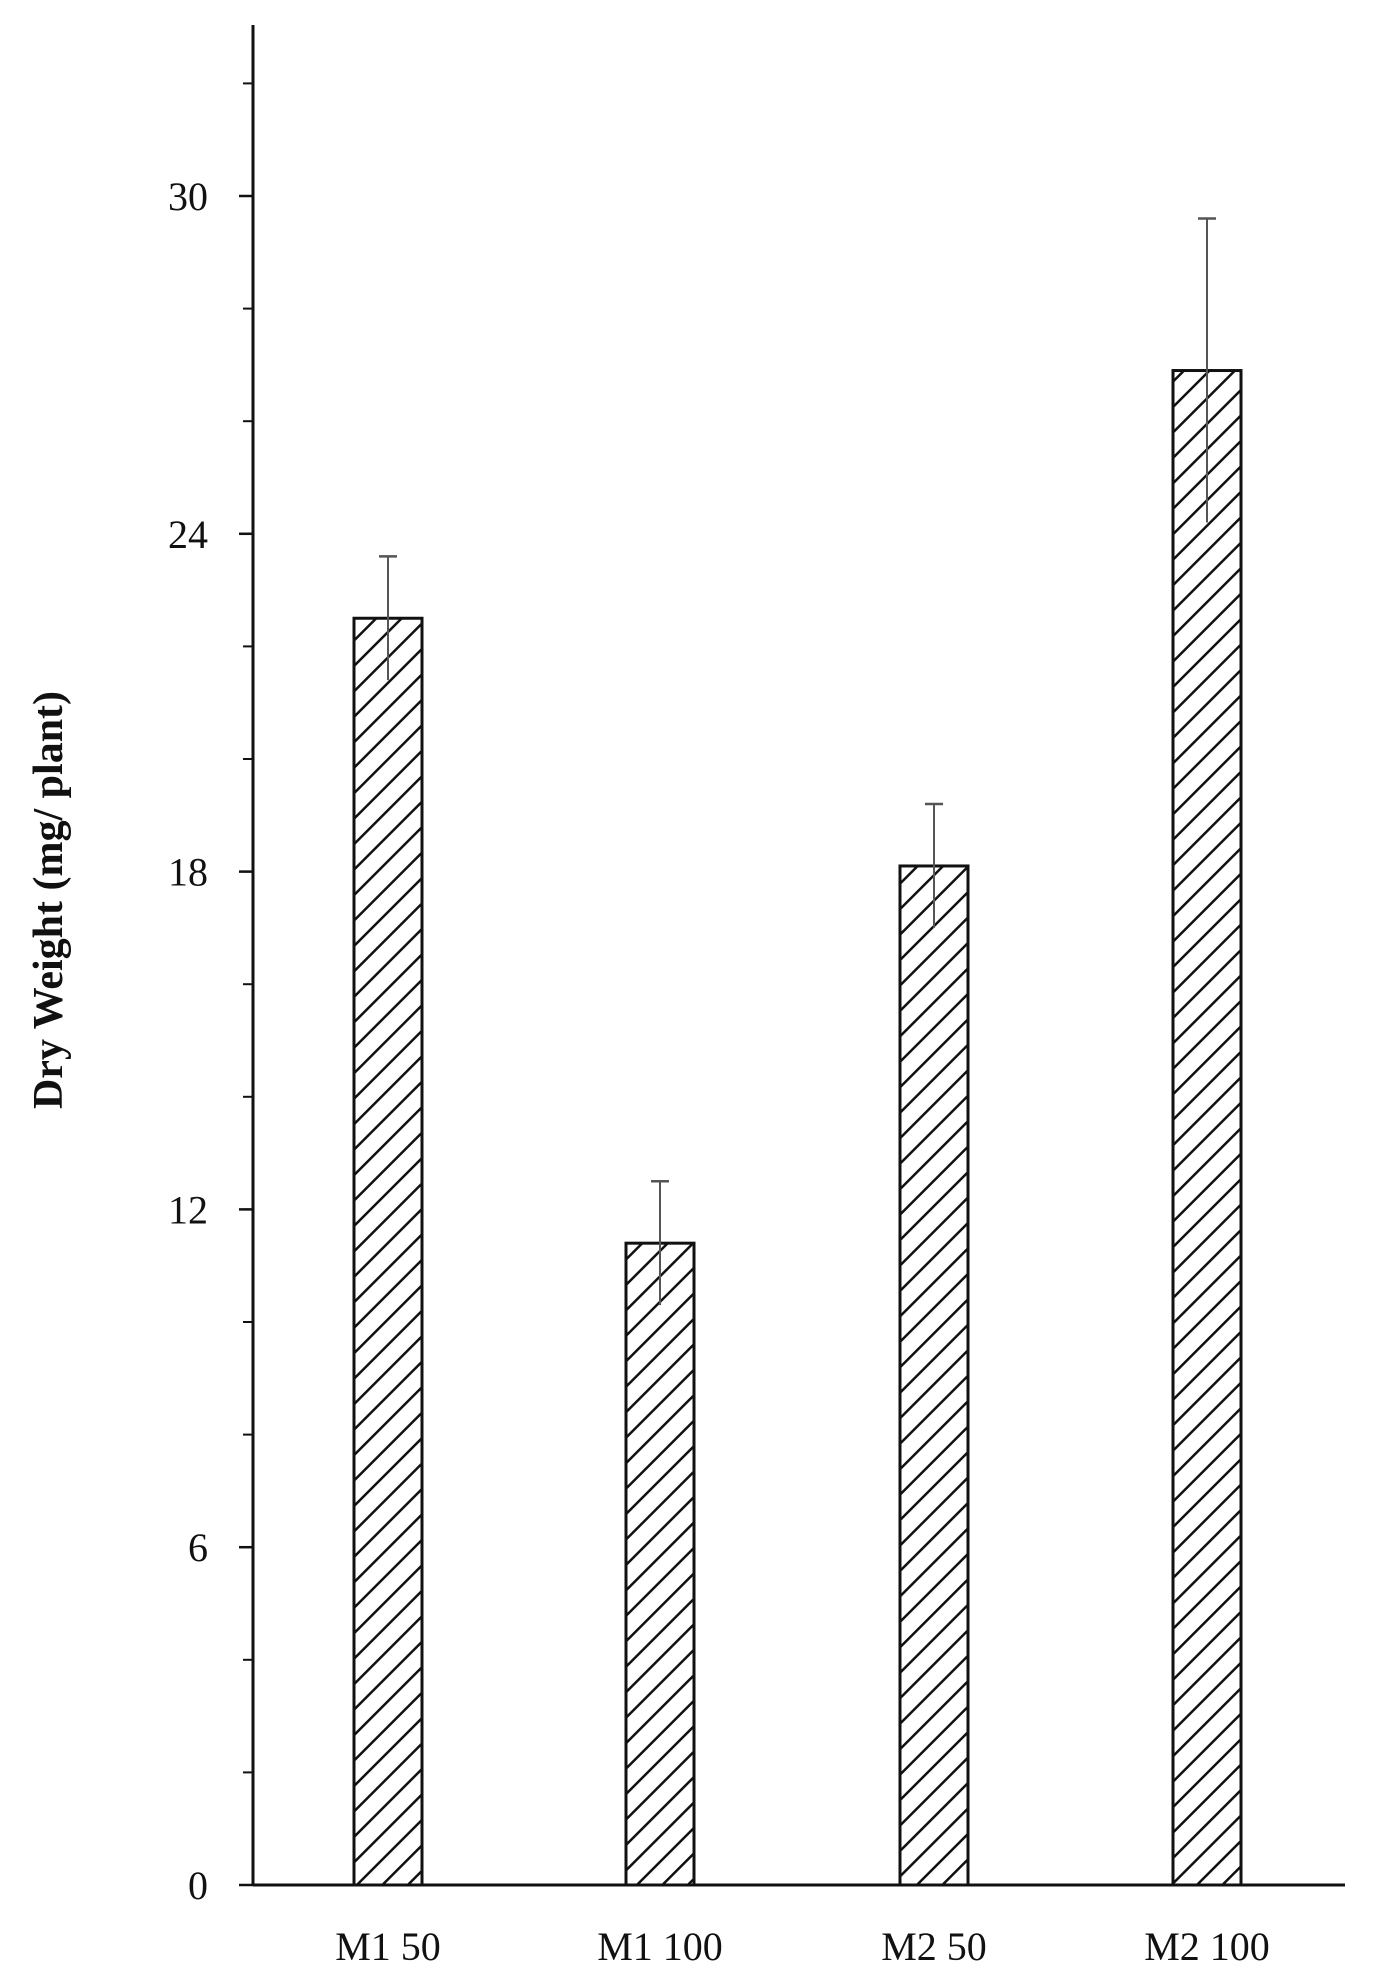 The width and height of the screenshot is (1390, 1984). Describe the element at coordinates (188, 872) in the screenshot. I see `y-tick-label: 18` at that location.